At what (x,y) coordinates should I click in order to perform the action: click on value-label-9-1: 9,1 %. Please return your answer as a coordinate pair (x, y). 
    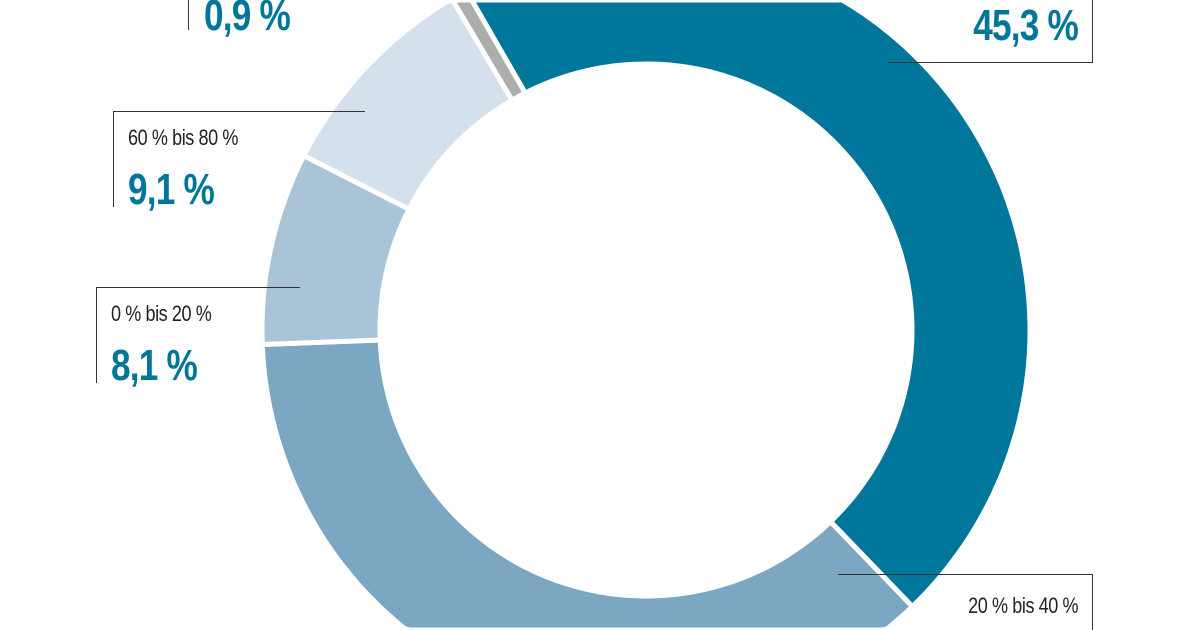
    Looking at the image, I should click on (171, 189).